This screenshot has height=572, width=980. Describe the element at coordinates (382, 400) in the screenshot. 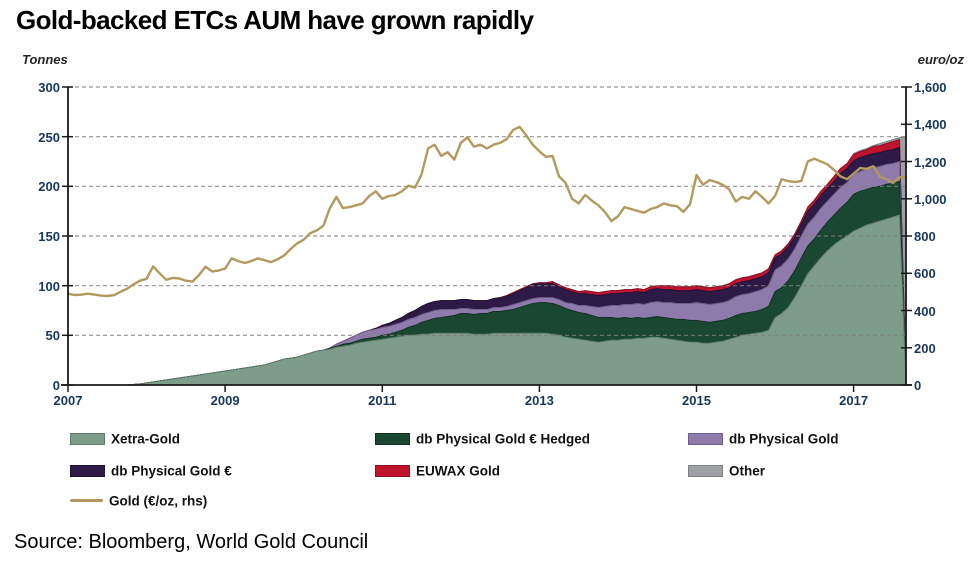

I see `x-axis-tick-label: 2011` at that location.